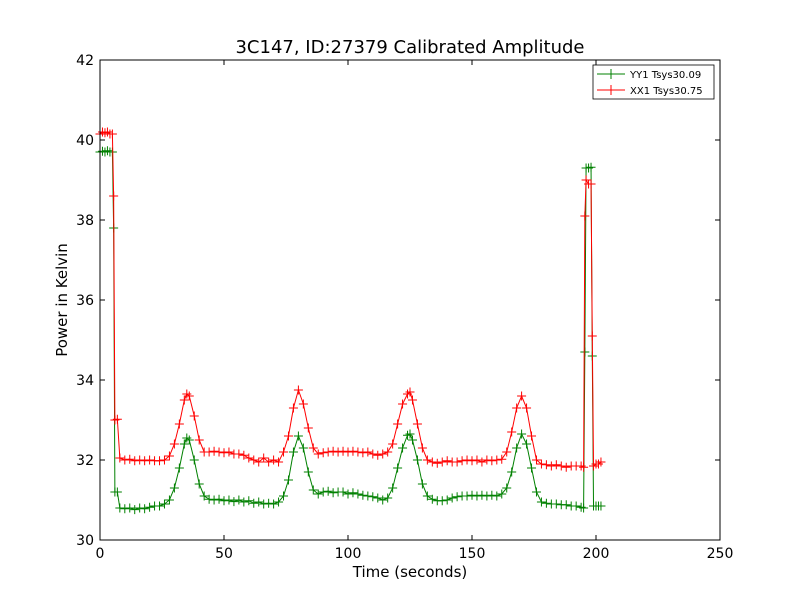 The height and width of the screenshot is (600, 800). Describe the element at coordinates (472, 554) in the screenshot. I see `x-tick-label: 150` at that location.